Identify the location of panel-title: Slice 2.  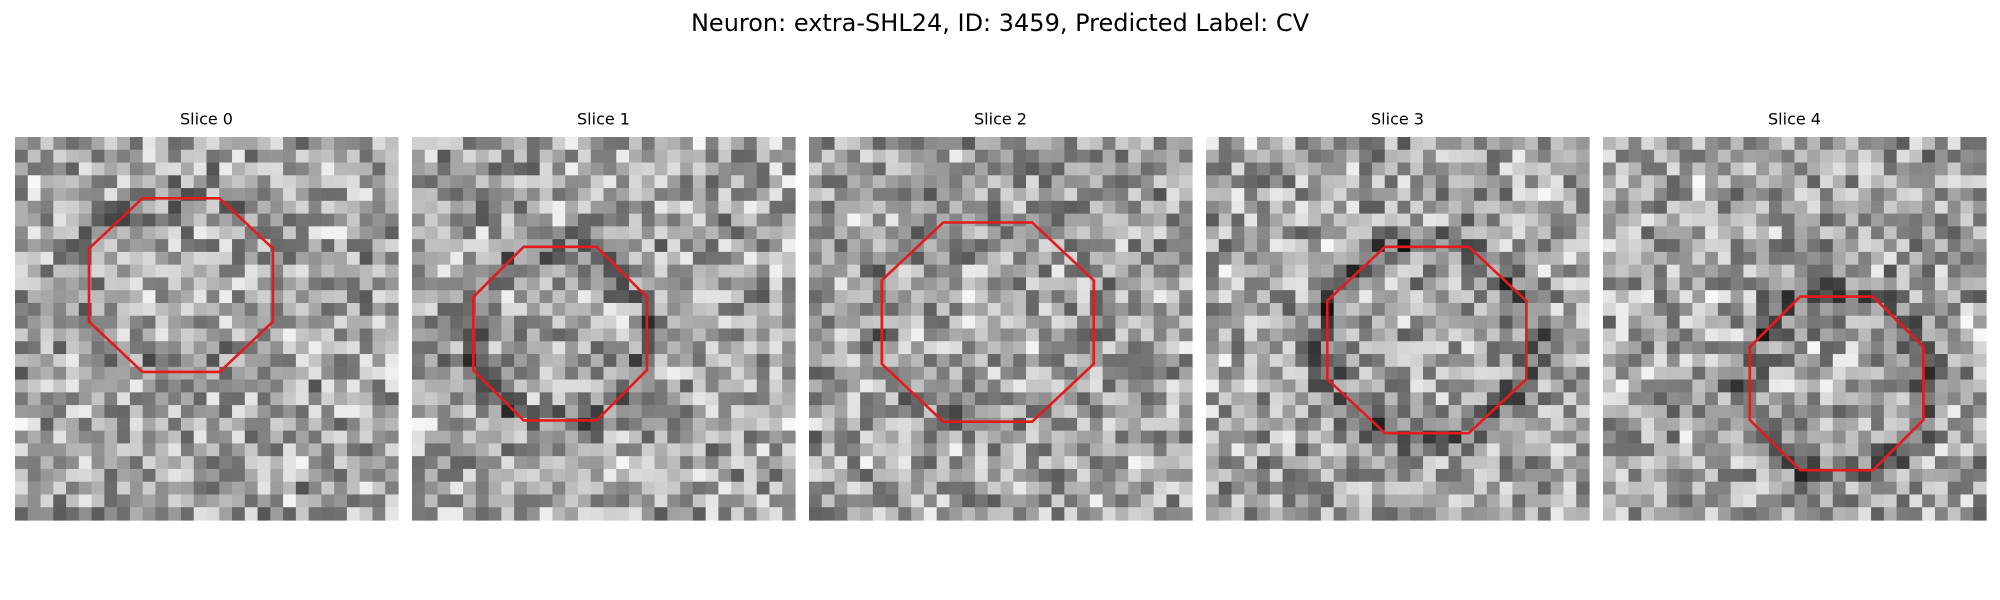
(1000, 119).